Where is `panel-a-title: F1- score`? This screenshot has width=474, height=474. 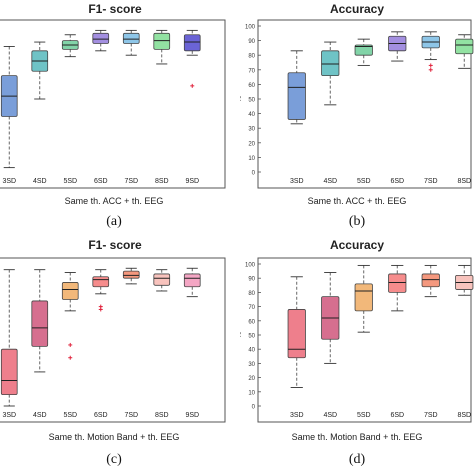
panel-a-title: F1- score is located at coordinates (115, 9).